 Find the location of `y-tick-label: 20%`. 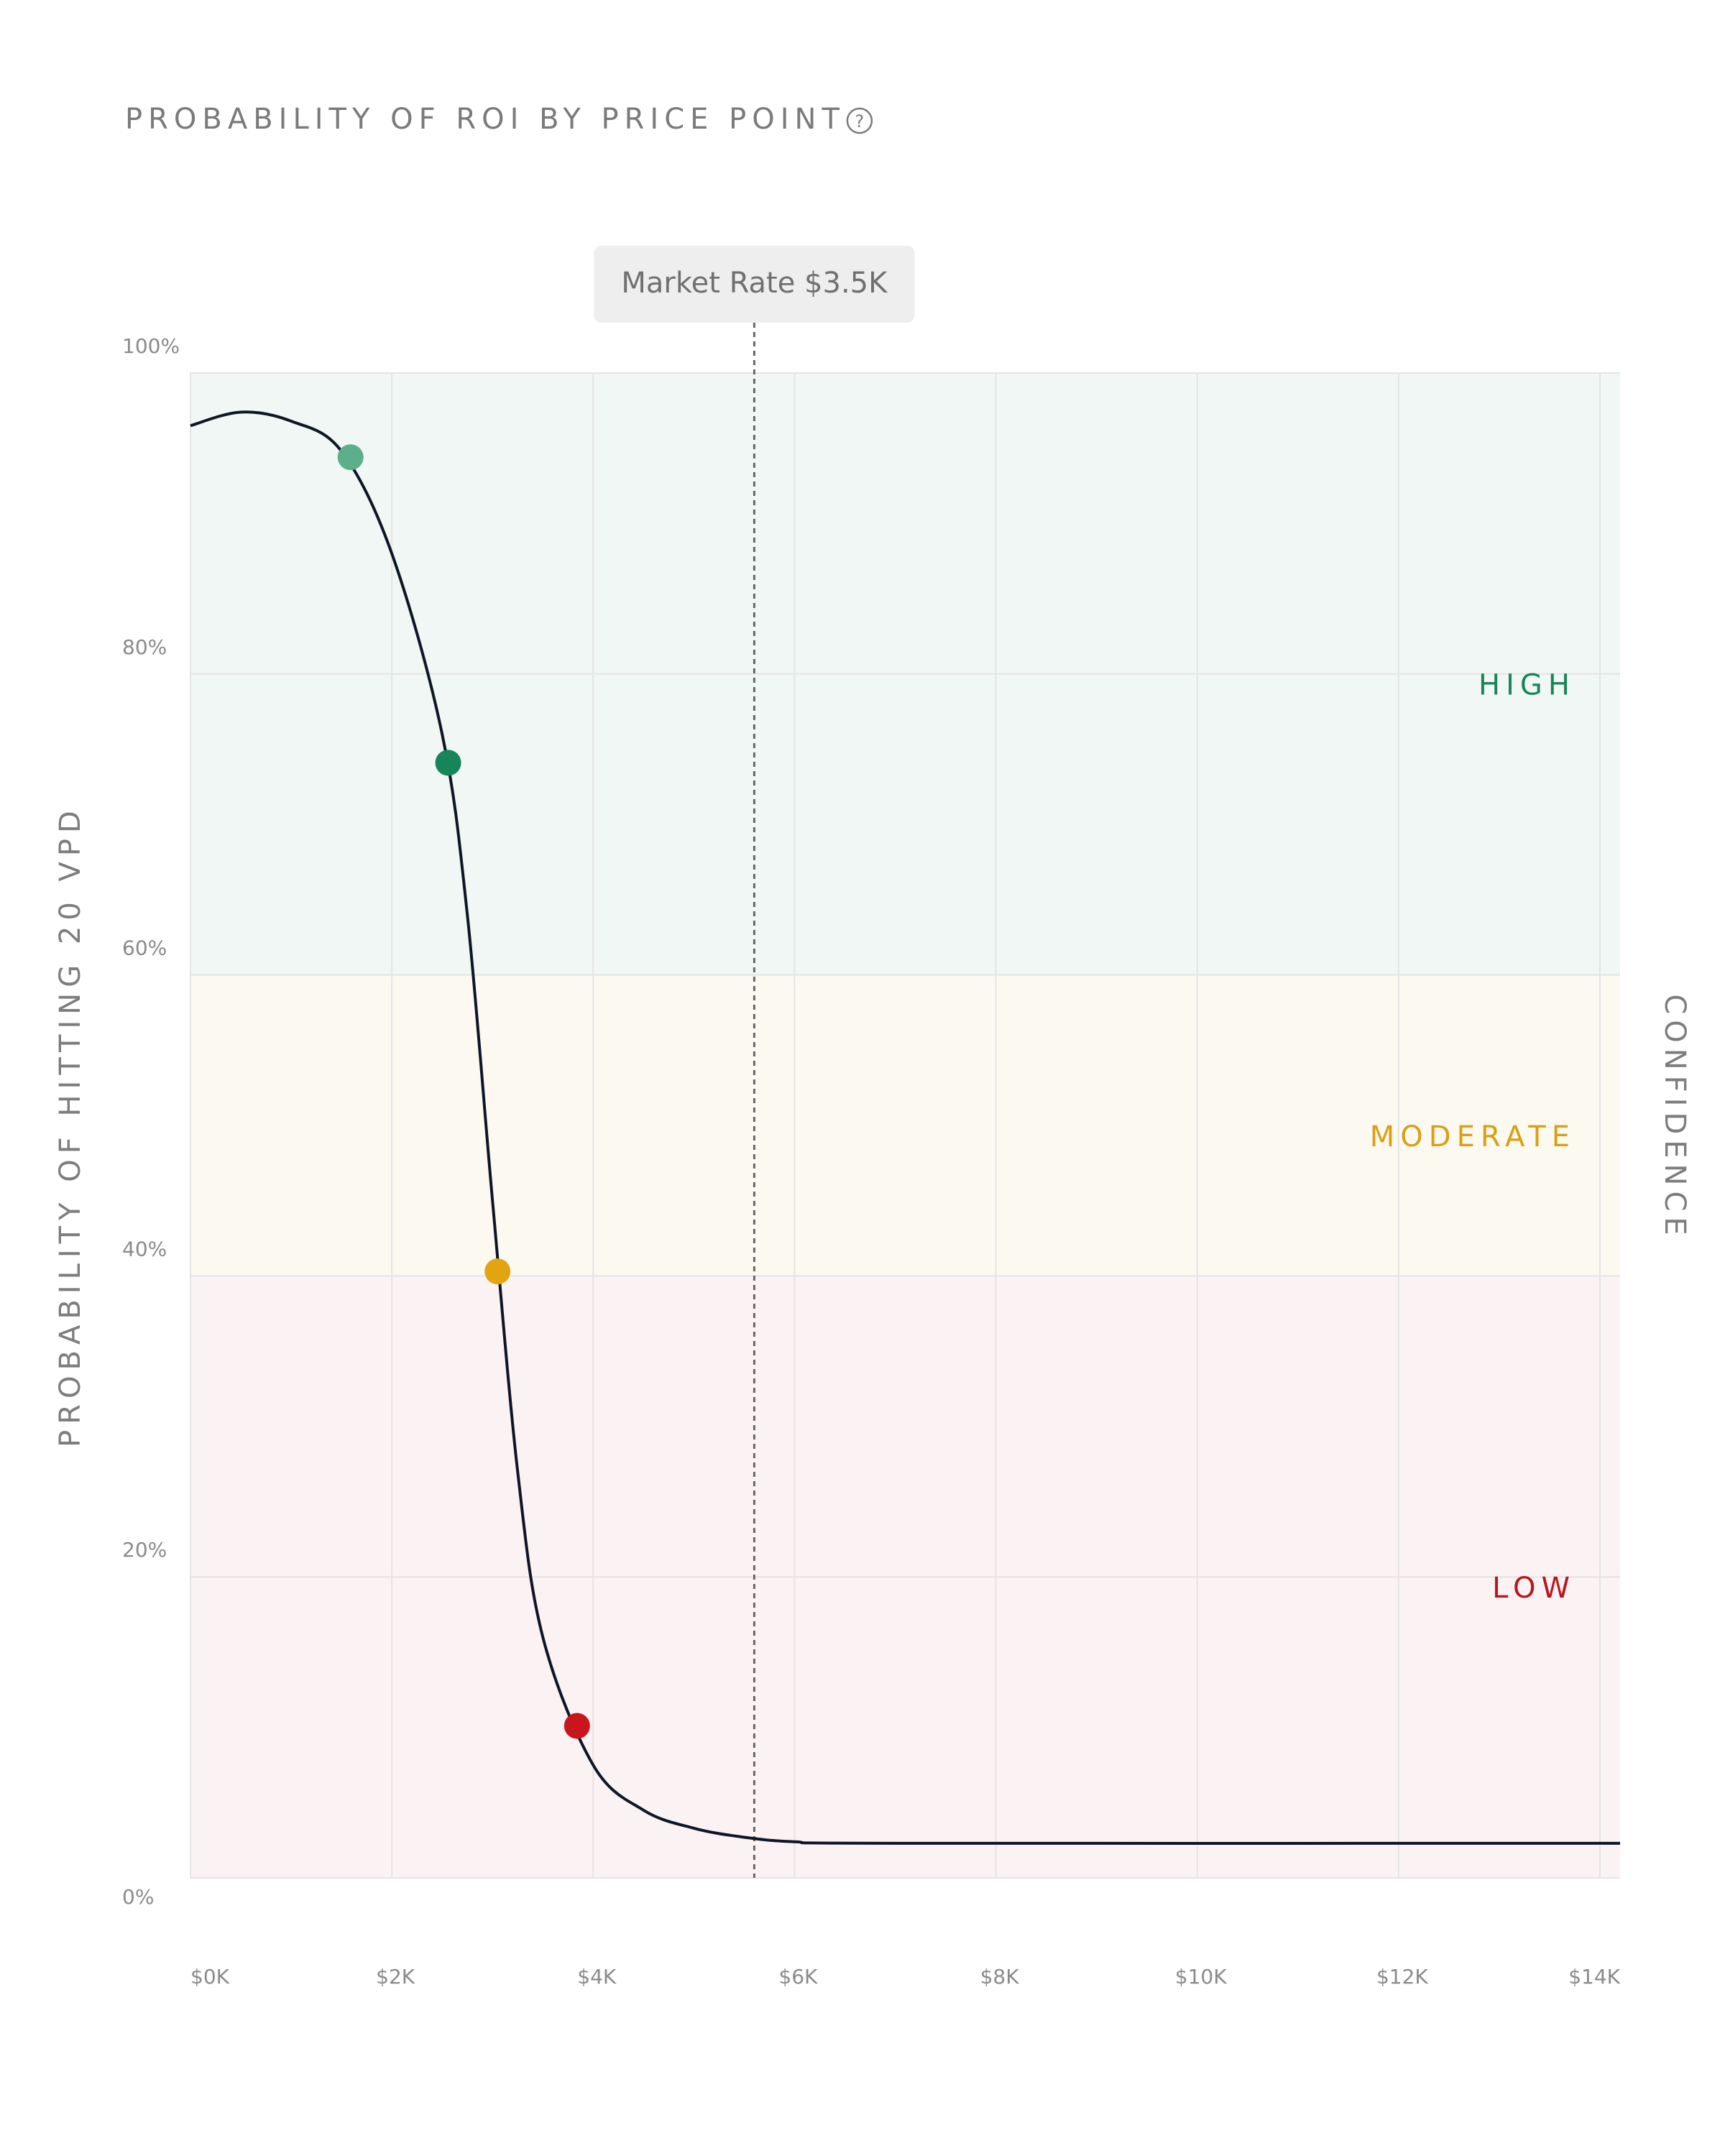

y-tick-label: 20% is located at coordinates (144, 1550).